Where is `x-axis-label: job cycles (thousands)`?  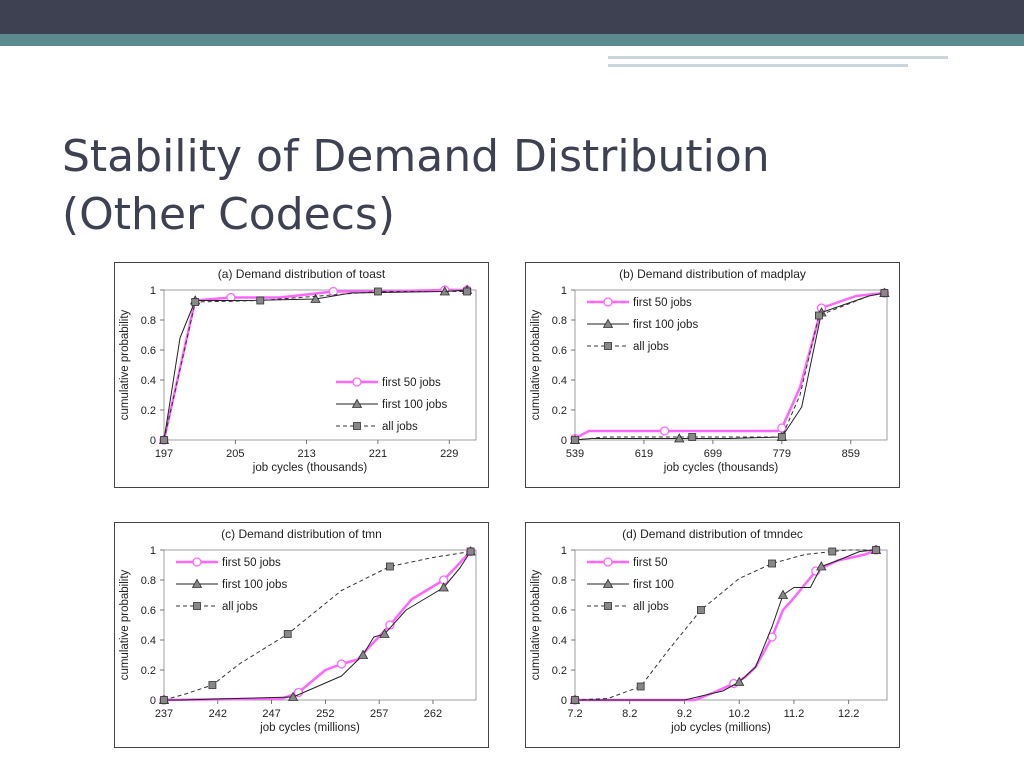 x-axis-label: job cycles (thousands) is located at coordinates (310, 468).